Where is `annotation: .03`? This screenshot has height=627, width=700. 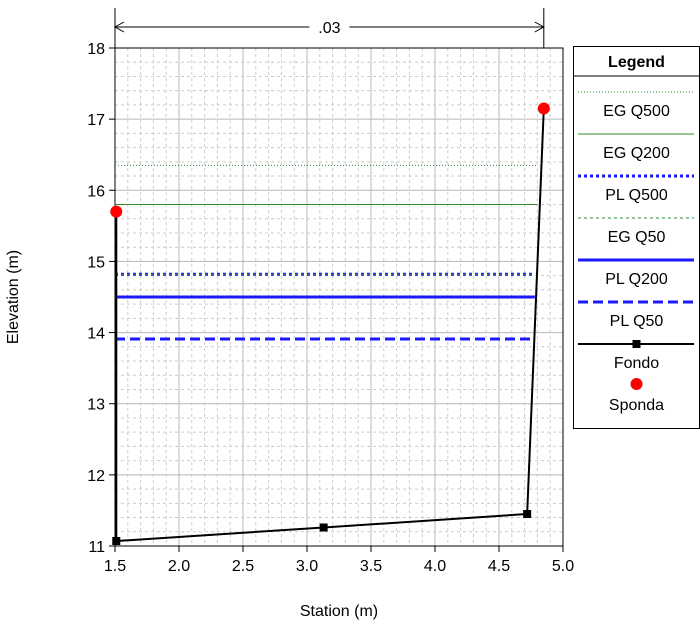 annotation: .03 is located at coordinates (329, 28).